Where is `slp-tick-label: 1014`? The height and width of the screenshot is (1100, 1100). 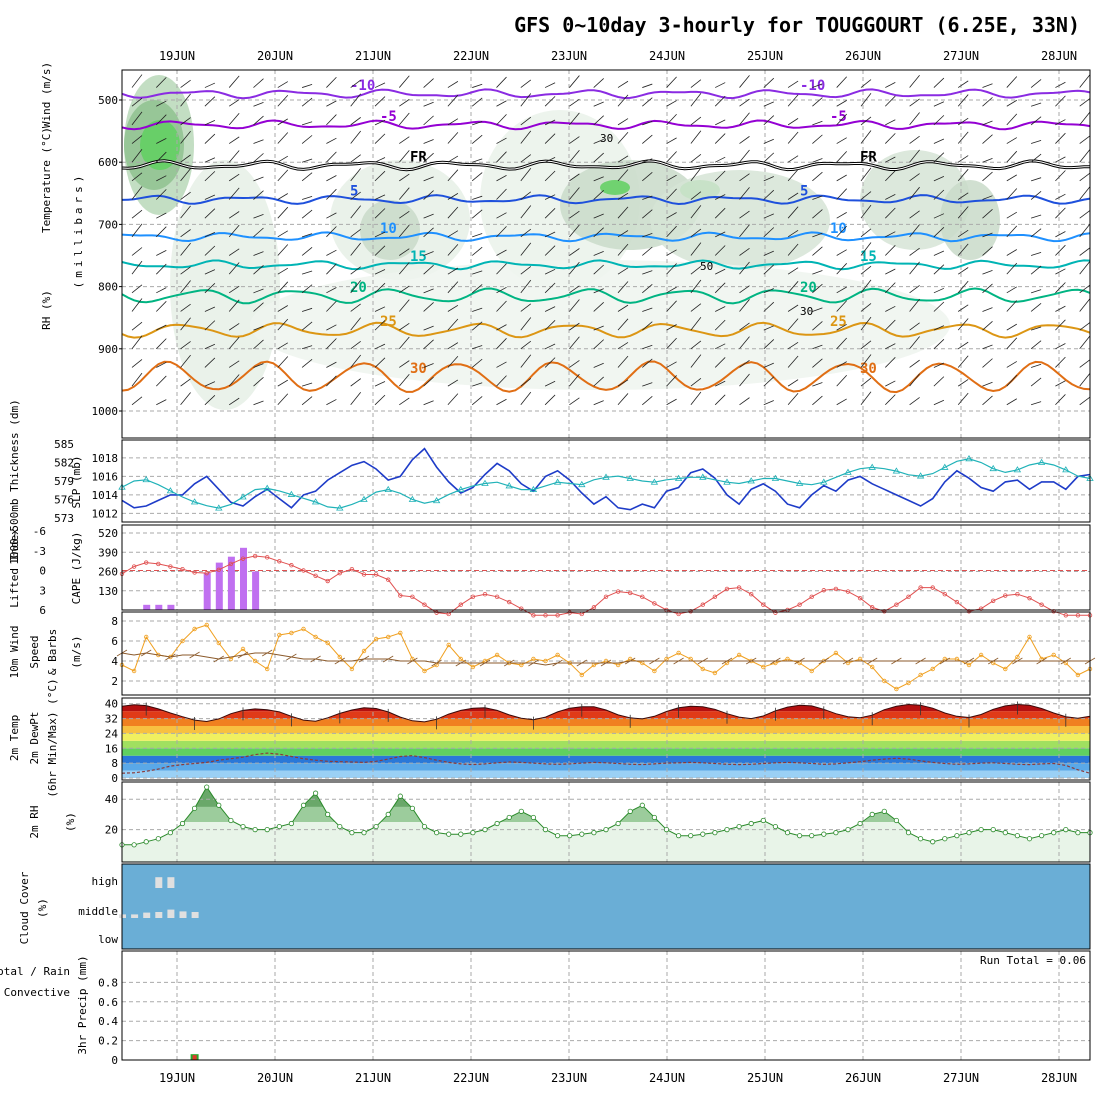
slp-tick-label: 1014 is located at coordinates (105, 495).